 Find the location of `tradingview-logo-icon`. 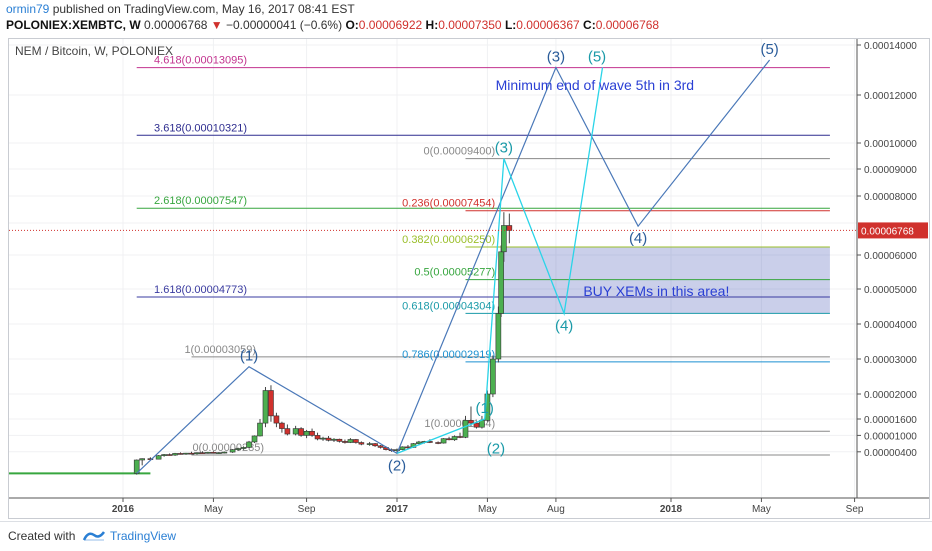

tradingview-logo-icon is located at coordinates (94, 536).